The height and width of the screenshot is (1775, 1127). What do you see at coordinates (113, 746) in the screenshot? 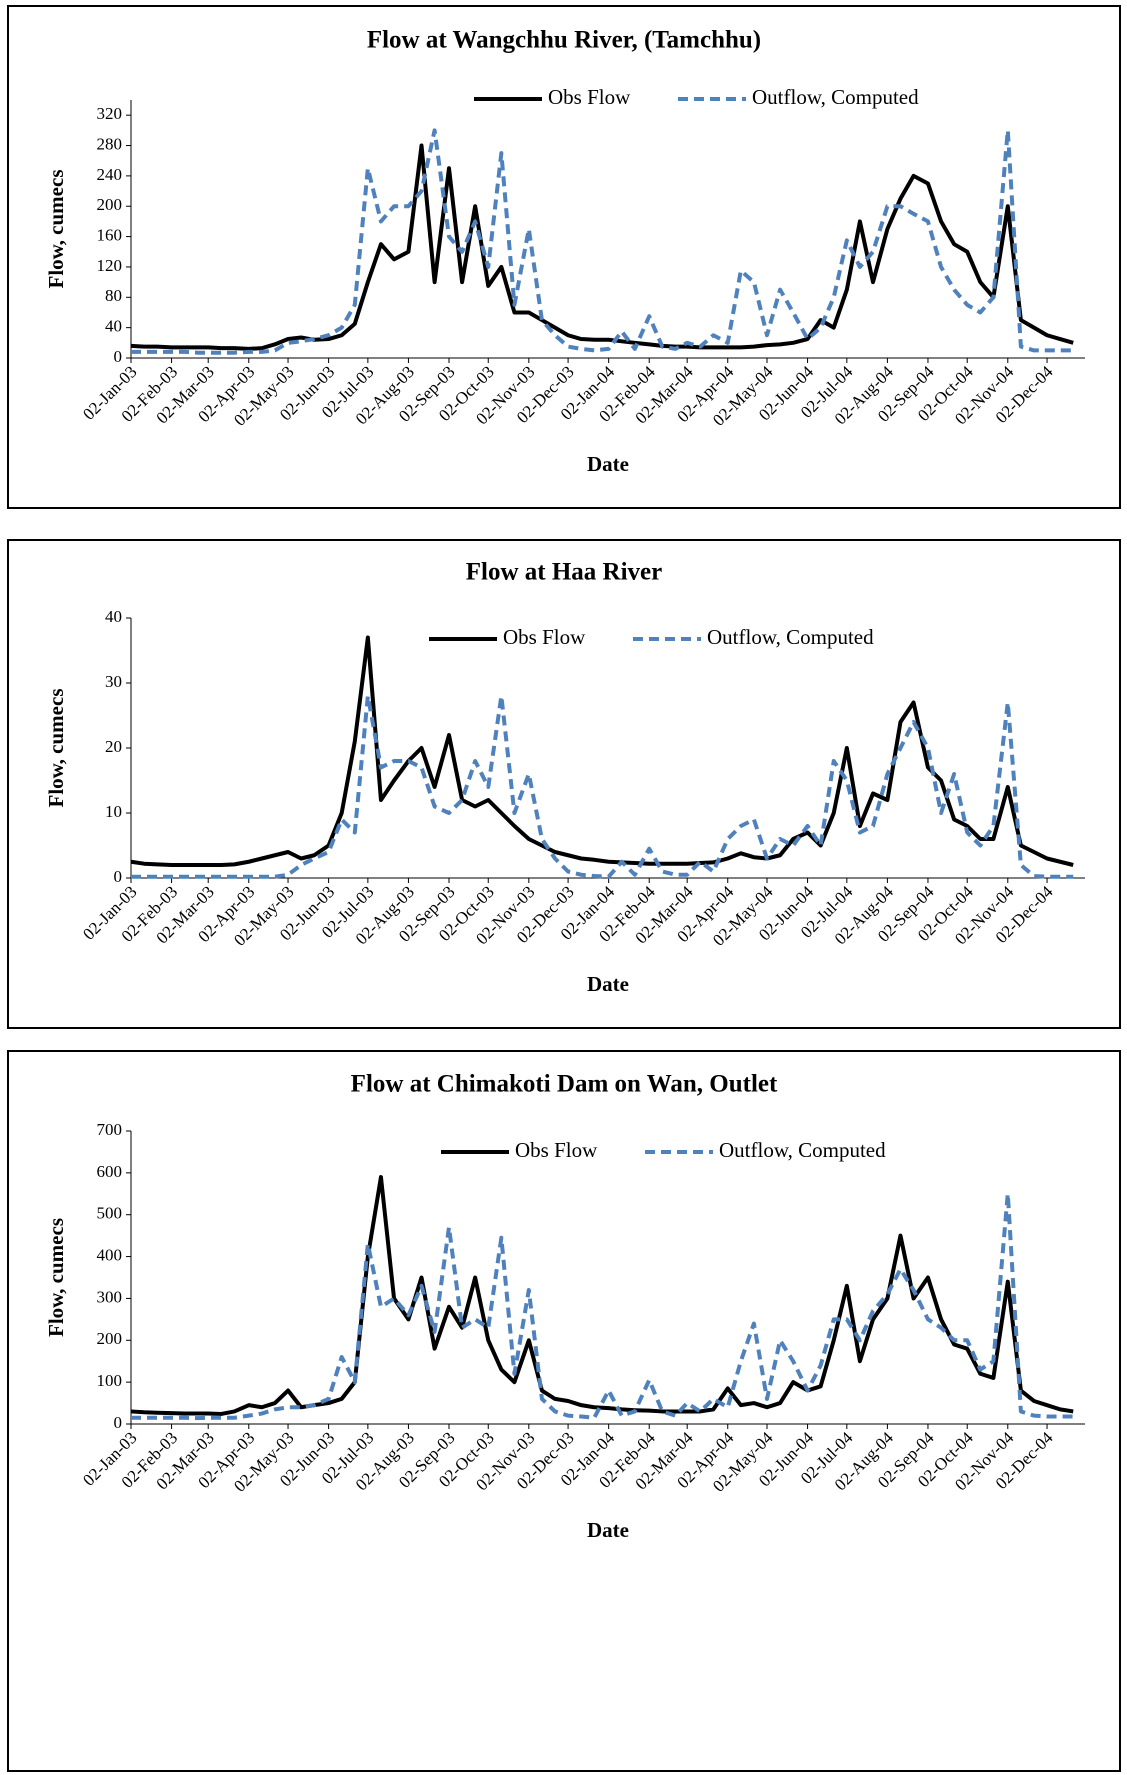
I see `y-tick-label: 20` at bounding box center [113, 746].